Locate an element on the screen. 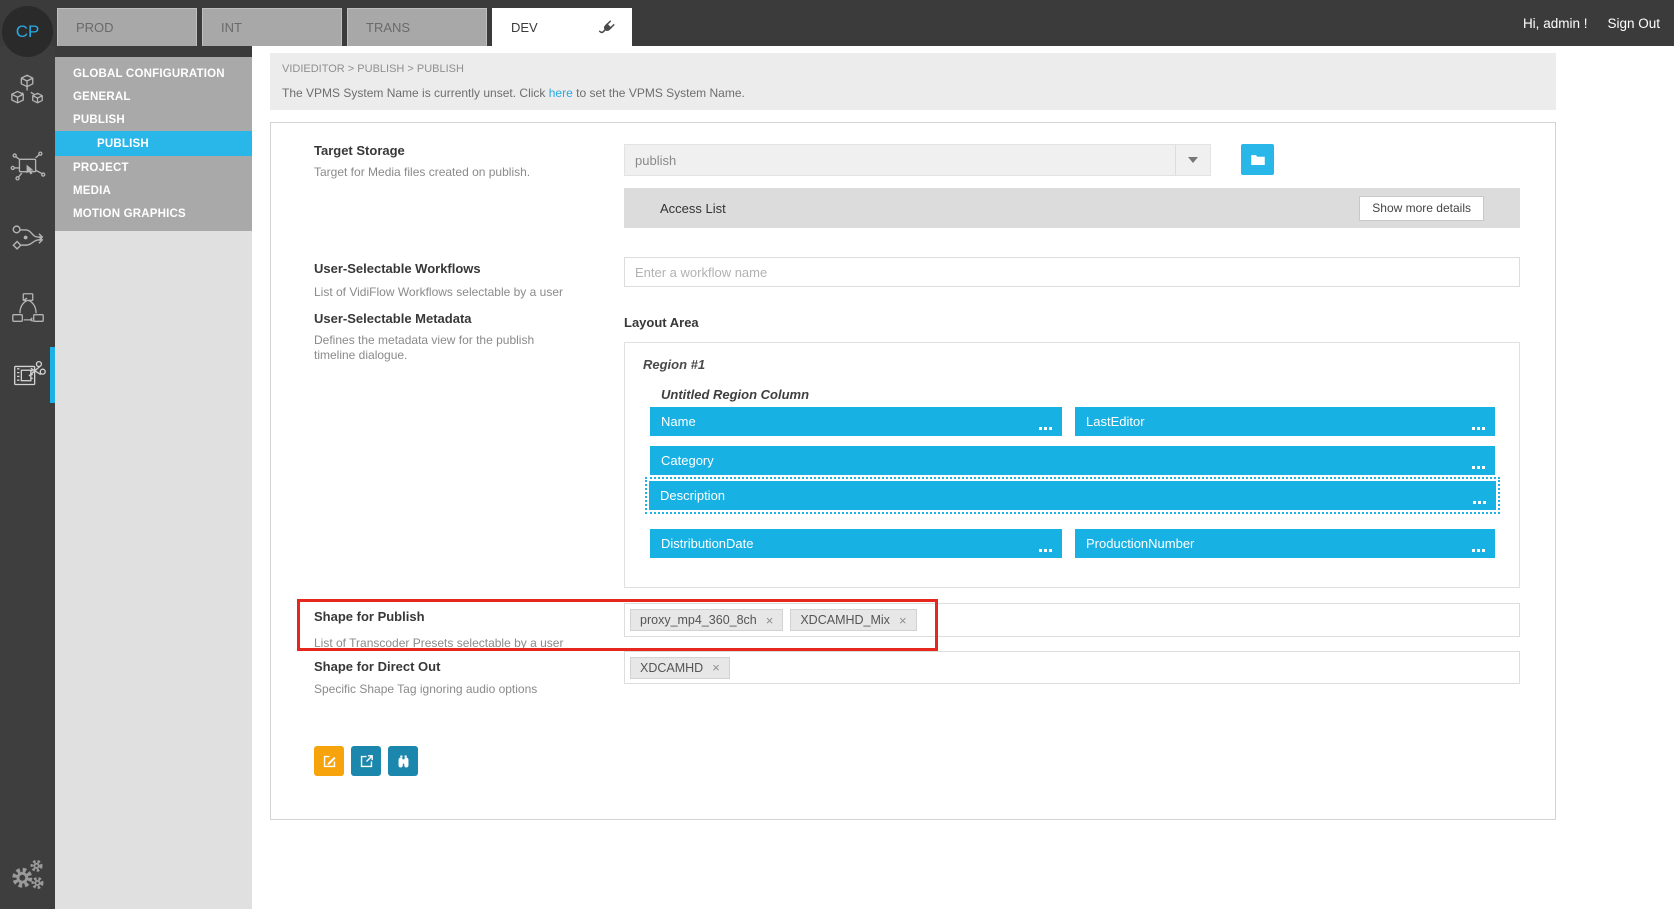  nav-item-project: PROJECT is located at coordinates (101, 167).